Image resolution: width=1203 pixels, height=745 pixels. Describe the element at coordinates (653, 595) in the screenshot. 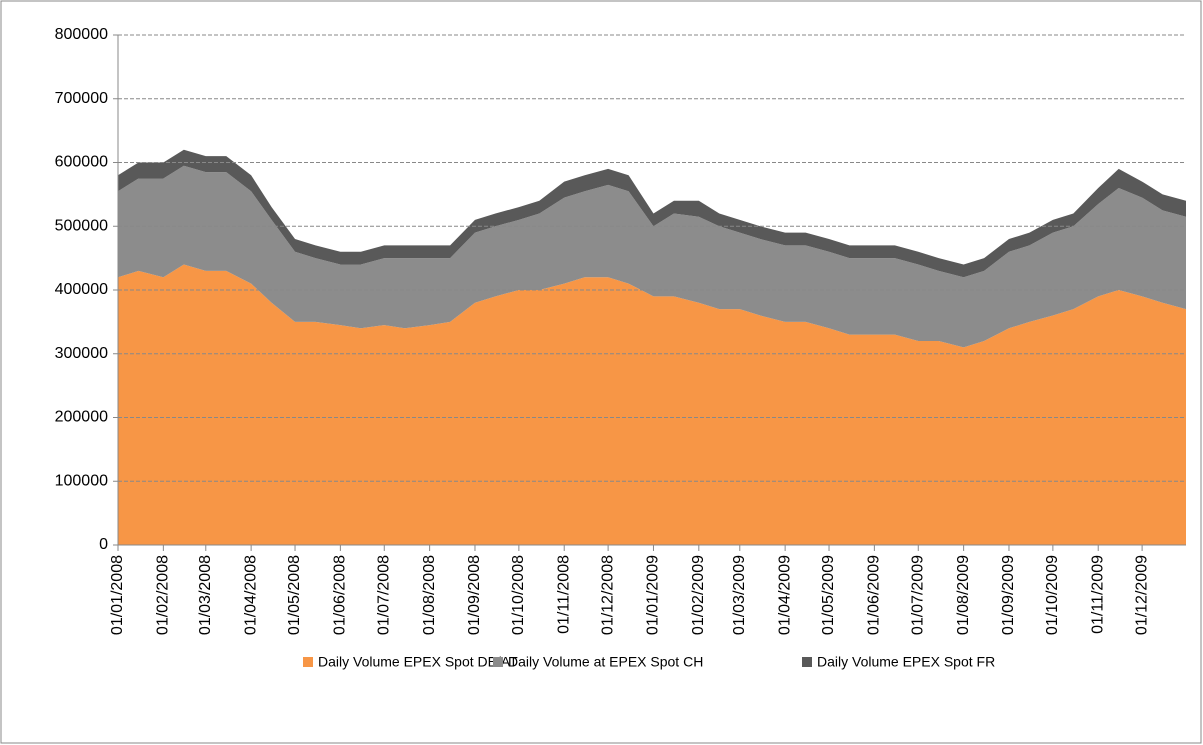

I see `x-tick-label: 01/01/2009` at that location.